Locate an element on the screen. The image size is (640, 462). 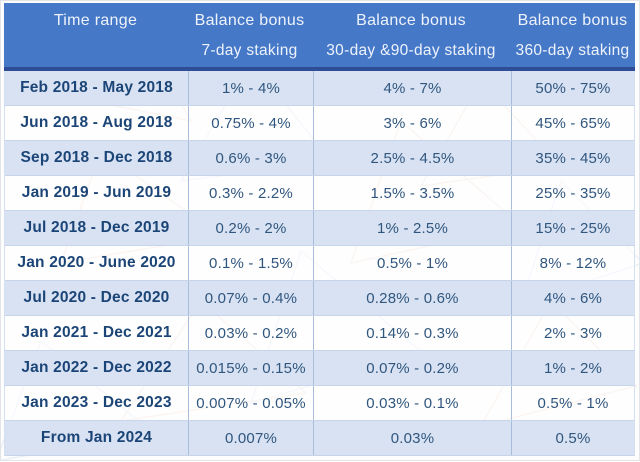
cell-time-range: Jul 2020 - Dec 2020 is located at coordinates (96, 297).